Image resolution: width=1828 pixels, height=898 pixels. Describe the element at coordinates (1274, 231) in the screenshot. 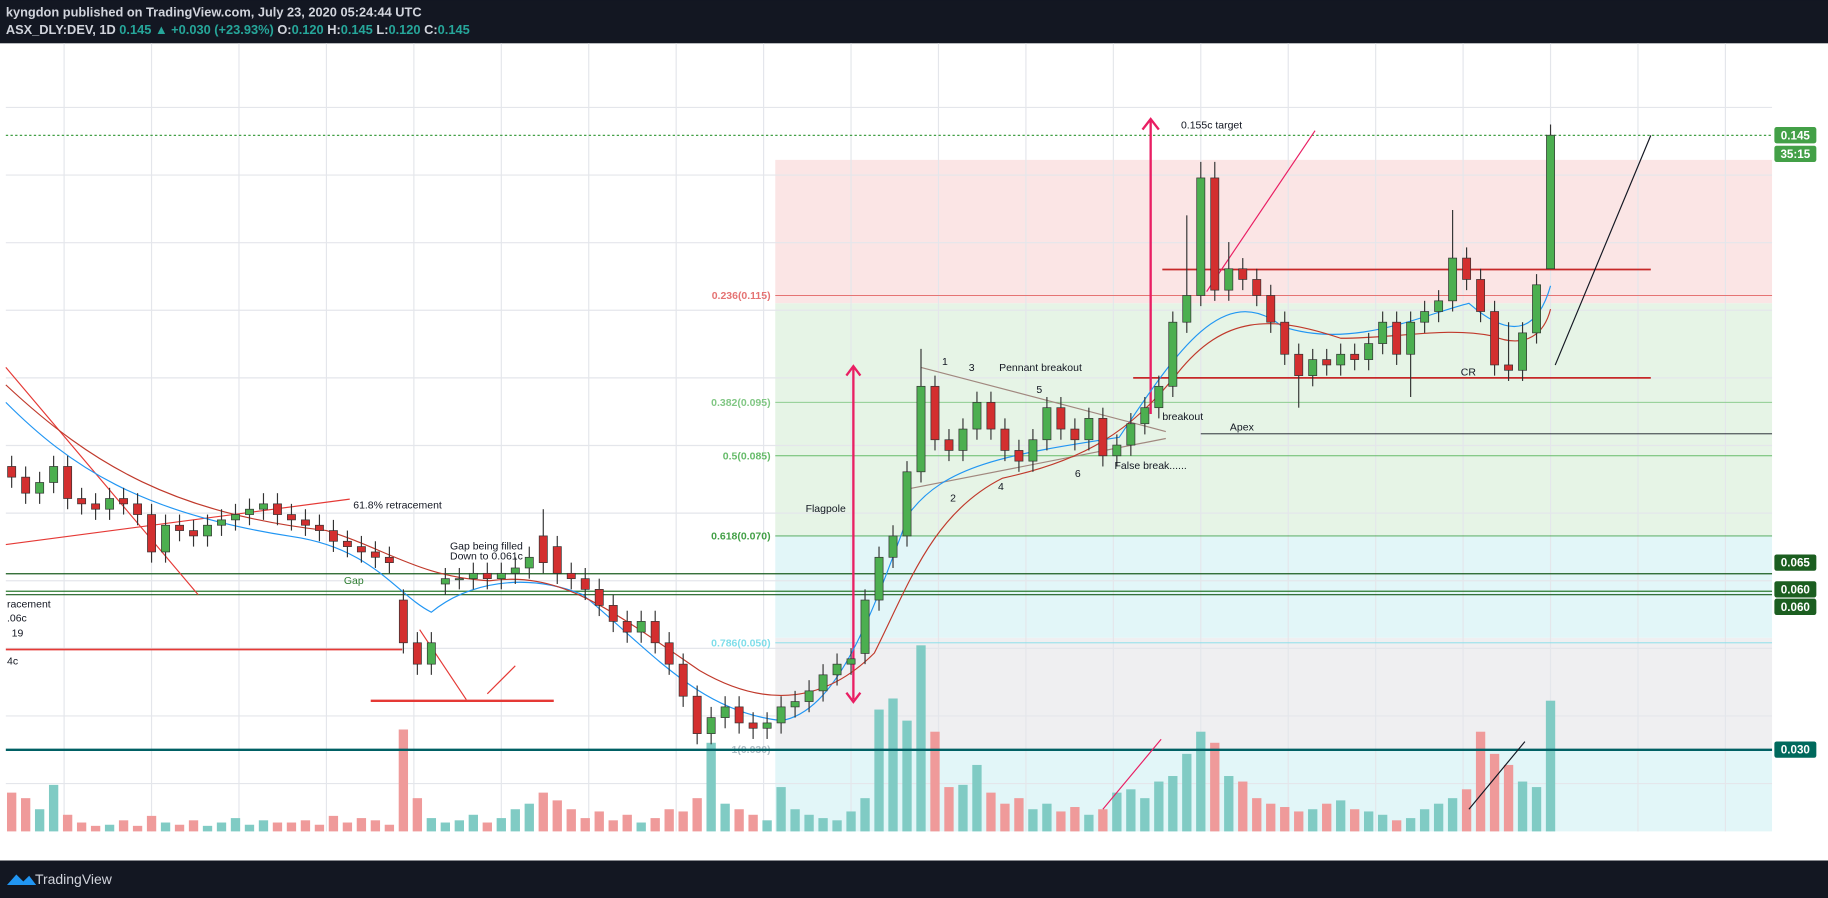

I see `zone` at that location.